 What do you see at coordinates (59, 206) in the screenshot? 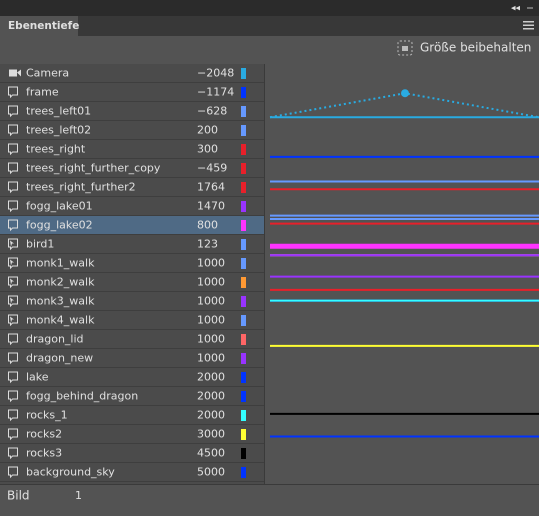
I see `layer-name: fogg_lake01` at bounding box center [59, 206].